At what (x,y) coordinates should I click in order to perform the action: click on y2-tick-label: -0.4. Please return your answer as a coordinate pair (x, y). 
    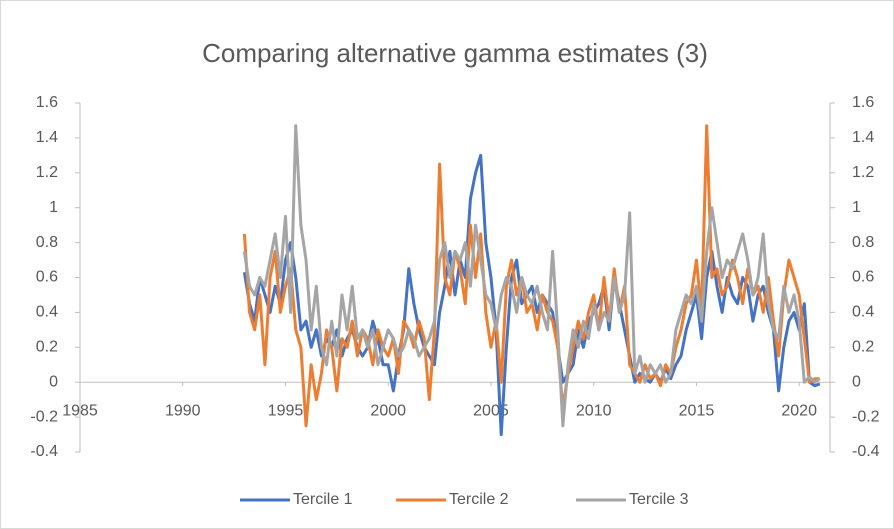
    Looking at the image, I should click on (866, 451).